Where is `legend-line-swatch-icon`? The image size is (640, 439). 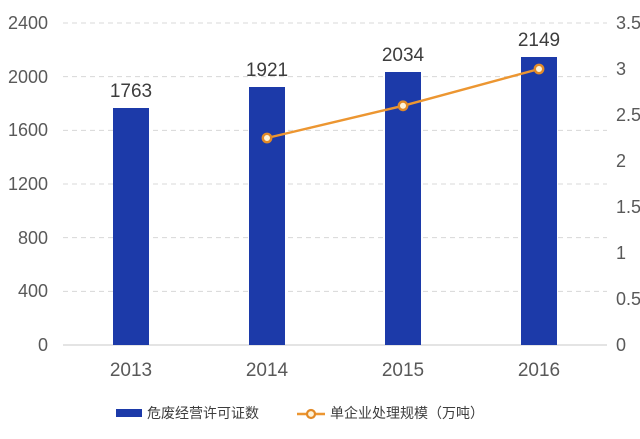 legend-line-swatch-icon is located at coordinates (311, 413).